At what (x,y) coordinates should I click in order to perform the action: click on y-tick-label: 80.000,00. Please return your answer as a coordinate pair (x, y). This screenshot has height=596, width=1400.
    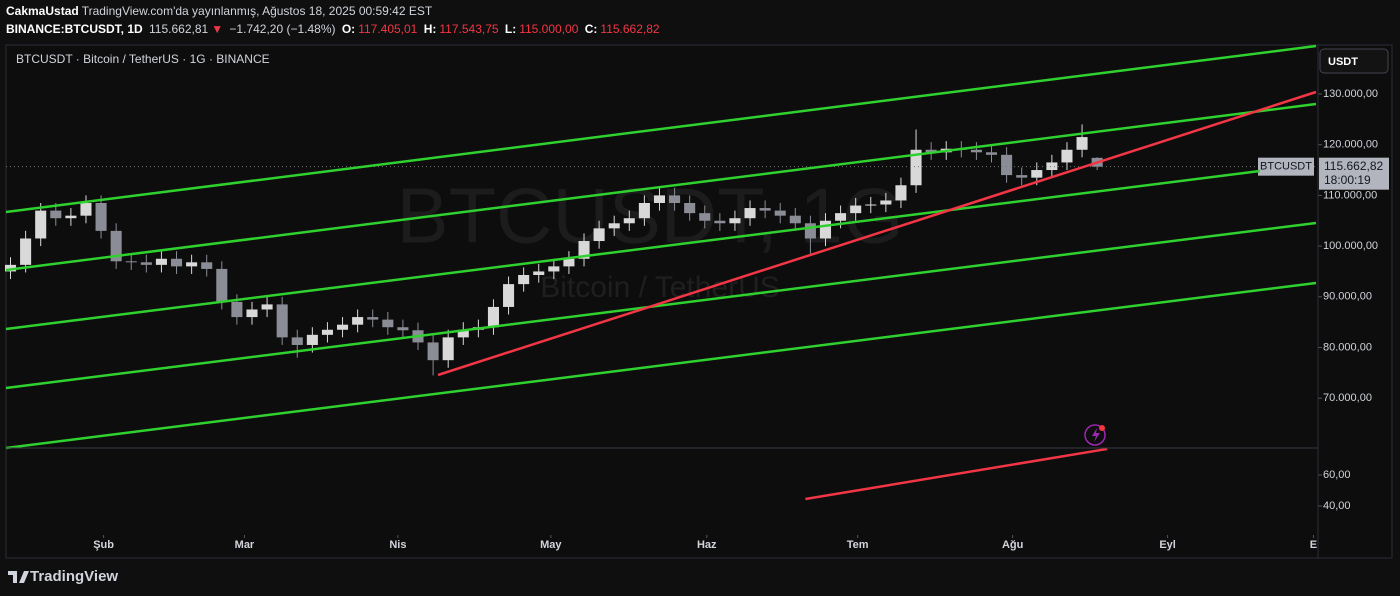
    Looking at the image, I should click on (1347, 347).